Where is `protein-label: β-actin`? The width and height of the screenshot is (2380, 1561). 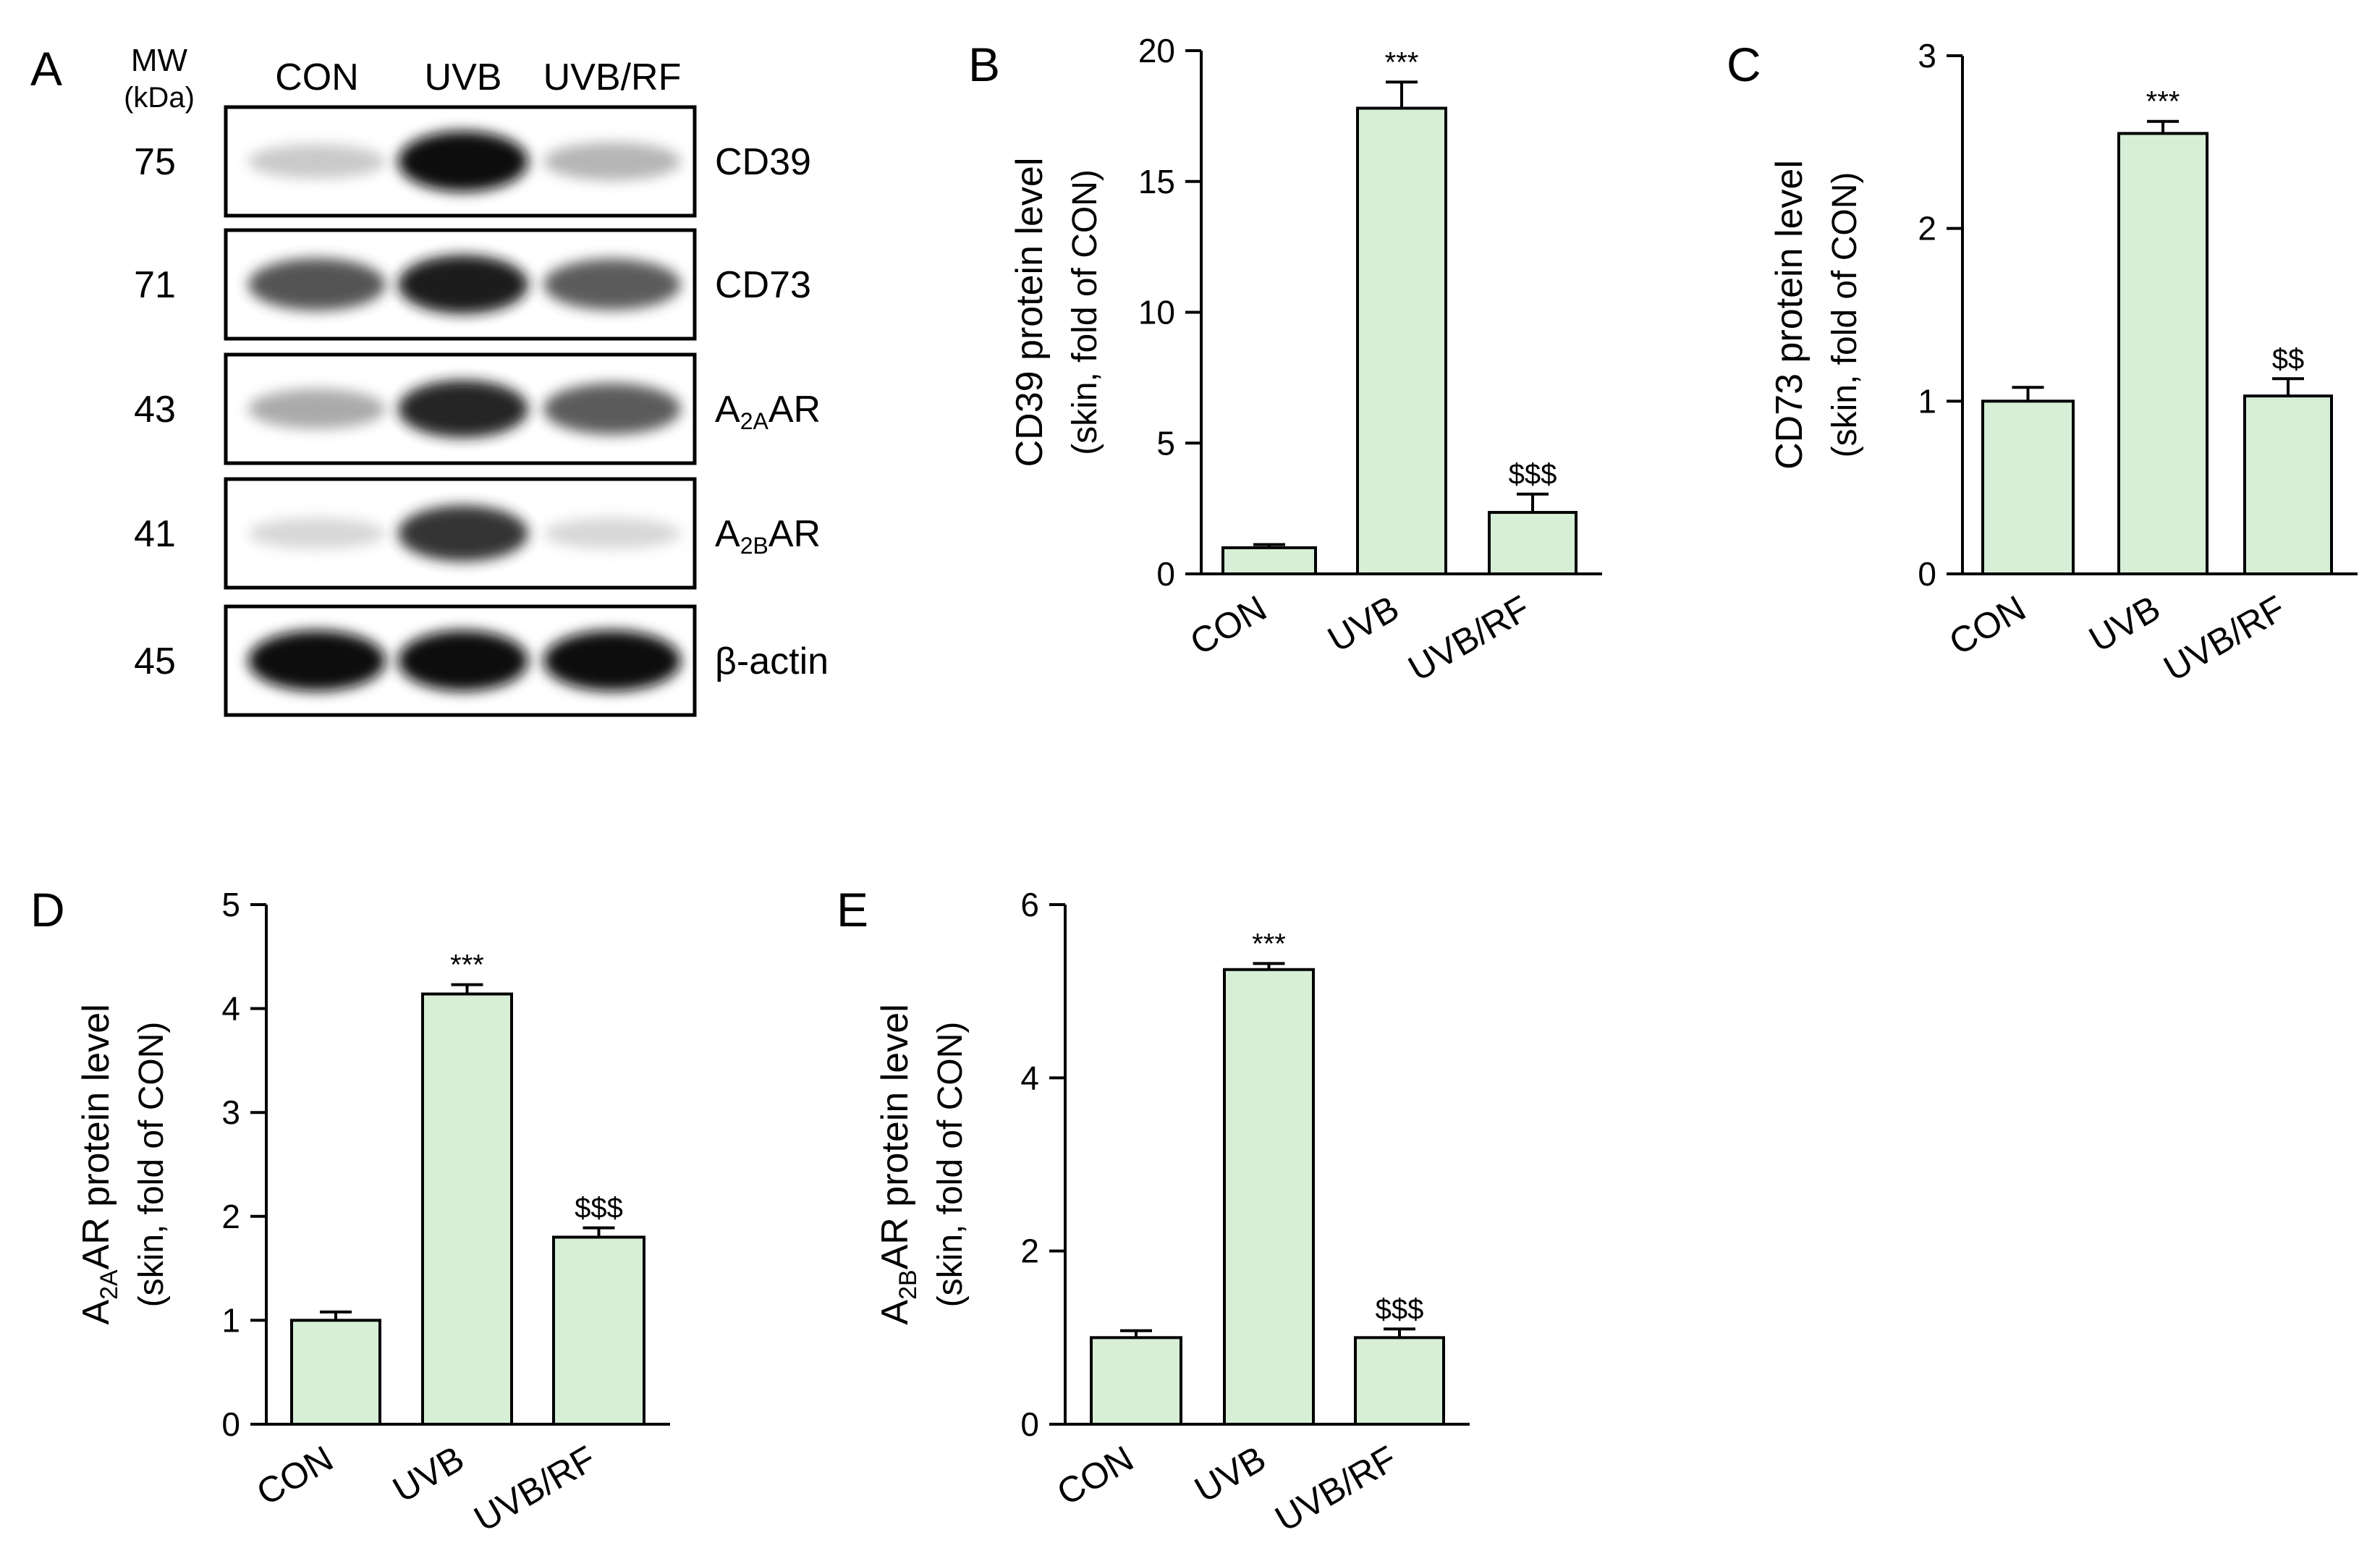
protein-label: β-actin is located at coordinates (772, 661).